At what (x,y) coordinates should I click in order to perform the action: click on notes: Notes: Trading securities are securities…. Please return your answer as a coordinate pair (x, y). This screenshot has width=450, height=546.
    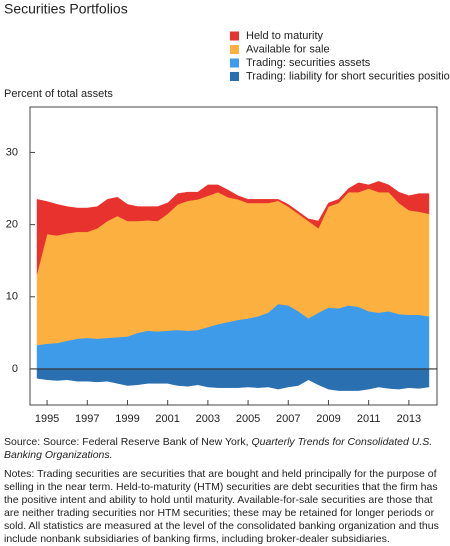
    Looking at the image, I should click on (221, 506).